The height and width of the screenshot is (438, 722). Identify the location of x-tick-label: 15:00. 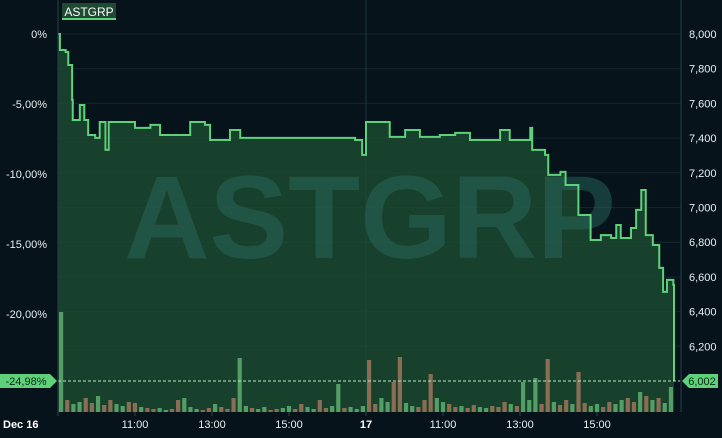
(289, 425).